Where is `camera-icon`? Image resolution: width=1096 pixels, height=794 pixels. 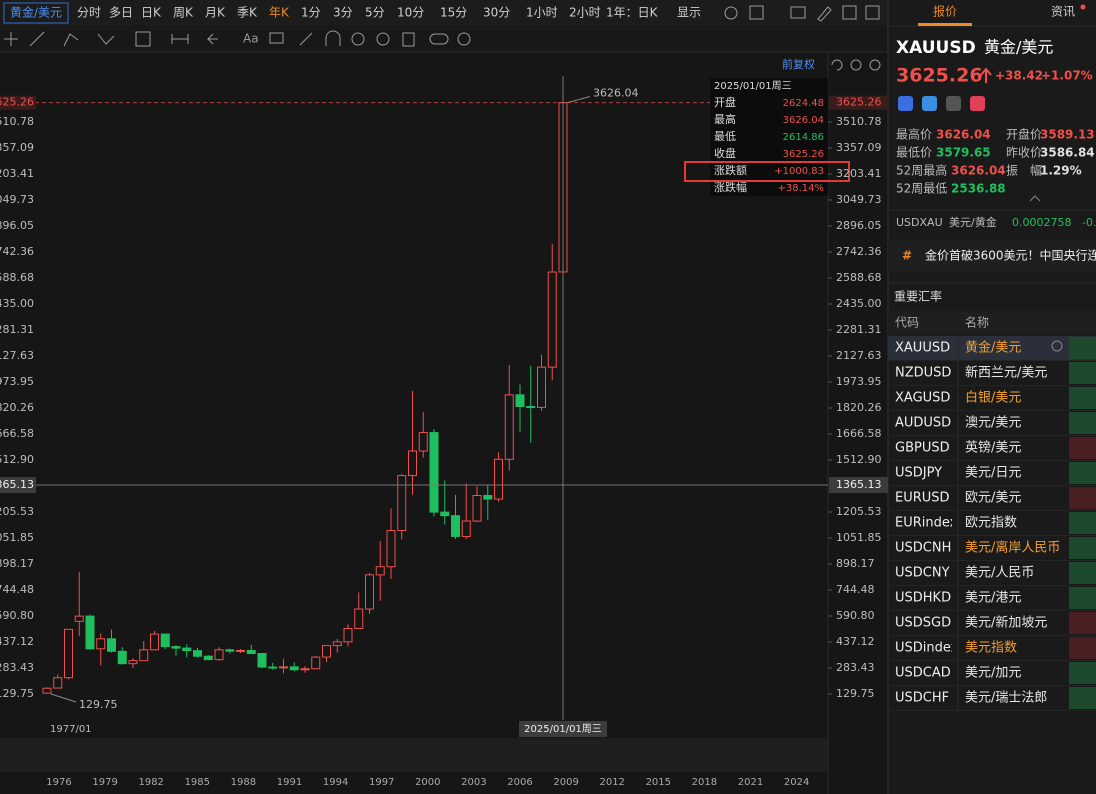
camera-icon is located at coordinates (798, 12).